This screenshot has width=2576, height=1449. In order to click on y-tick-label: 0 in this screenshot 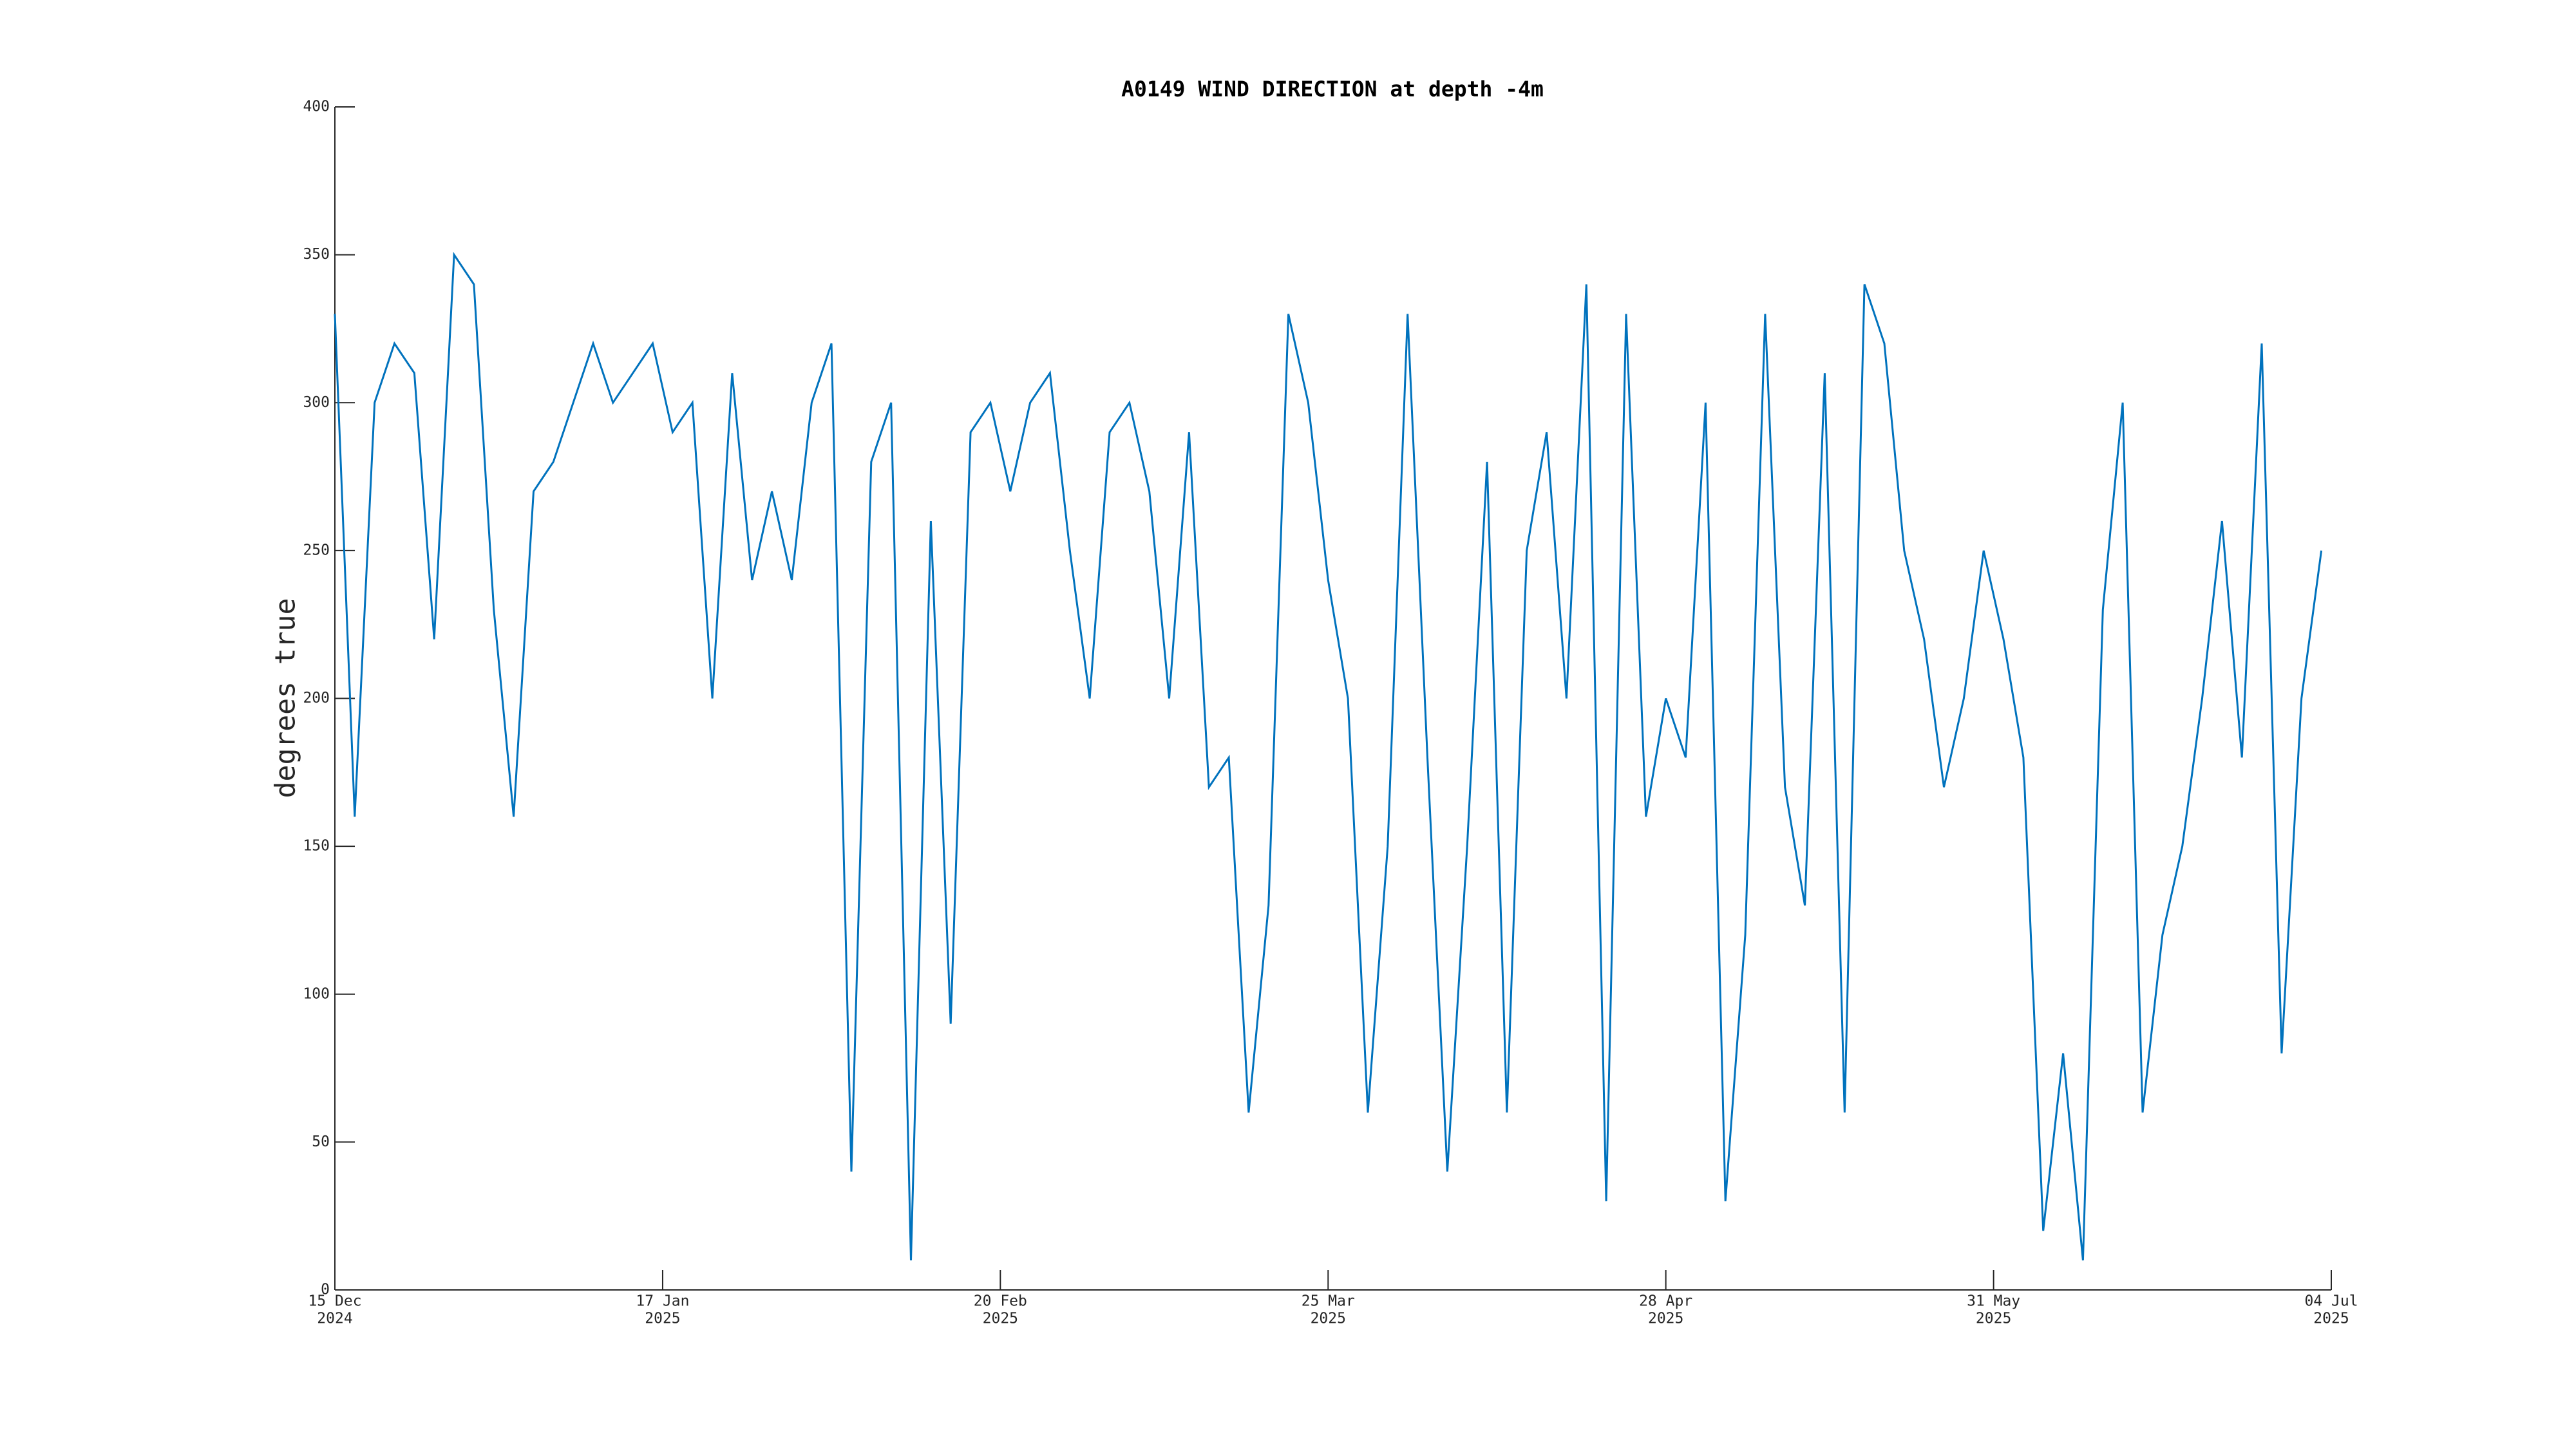, I will do `click(326, 1290)`.